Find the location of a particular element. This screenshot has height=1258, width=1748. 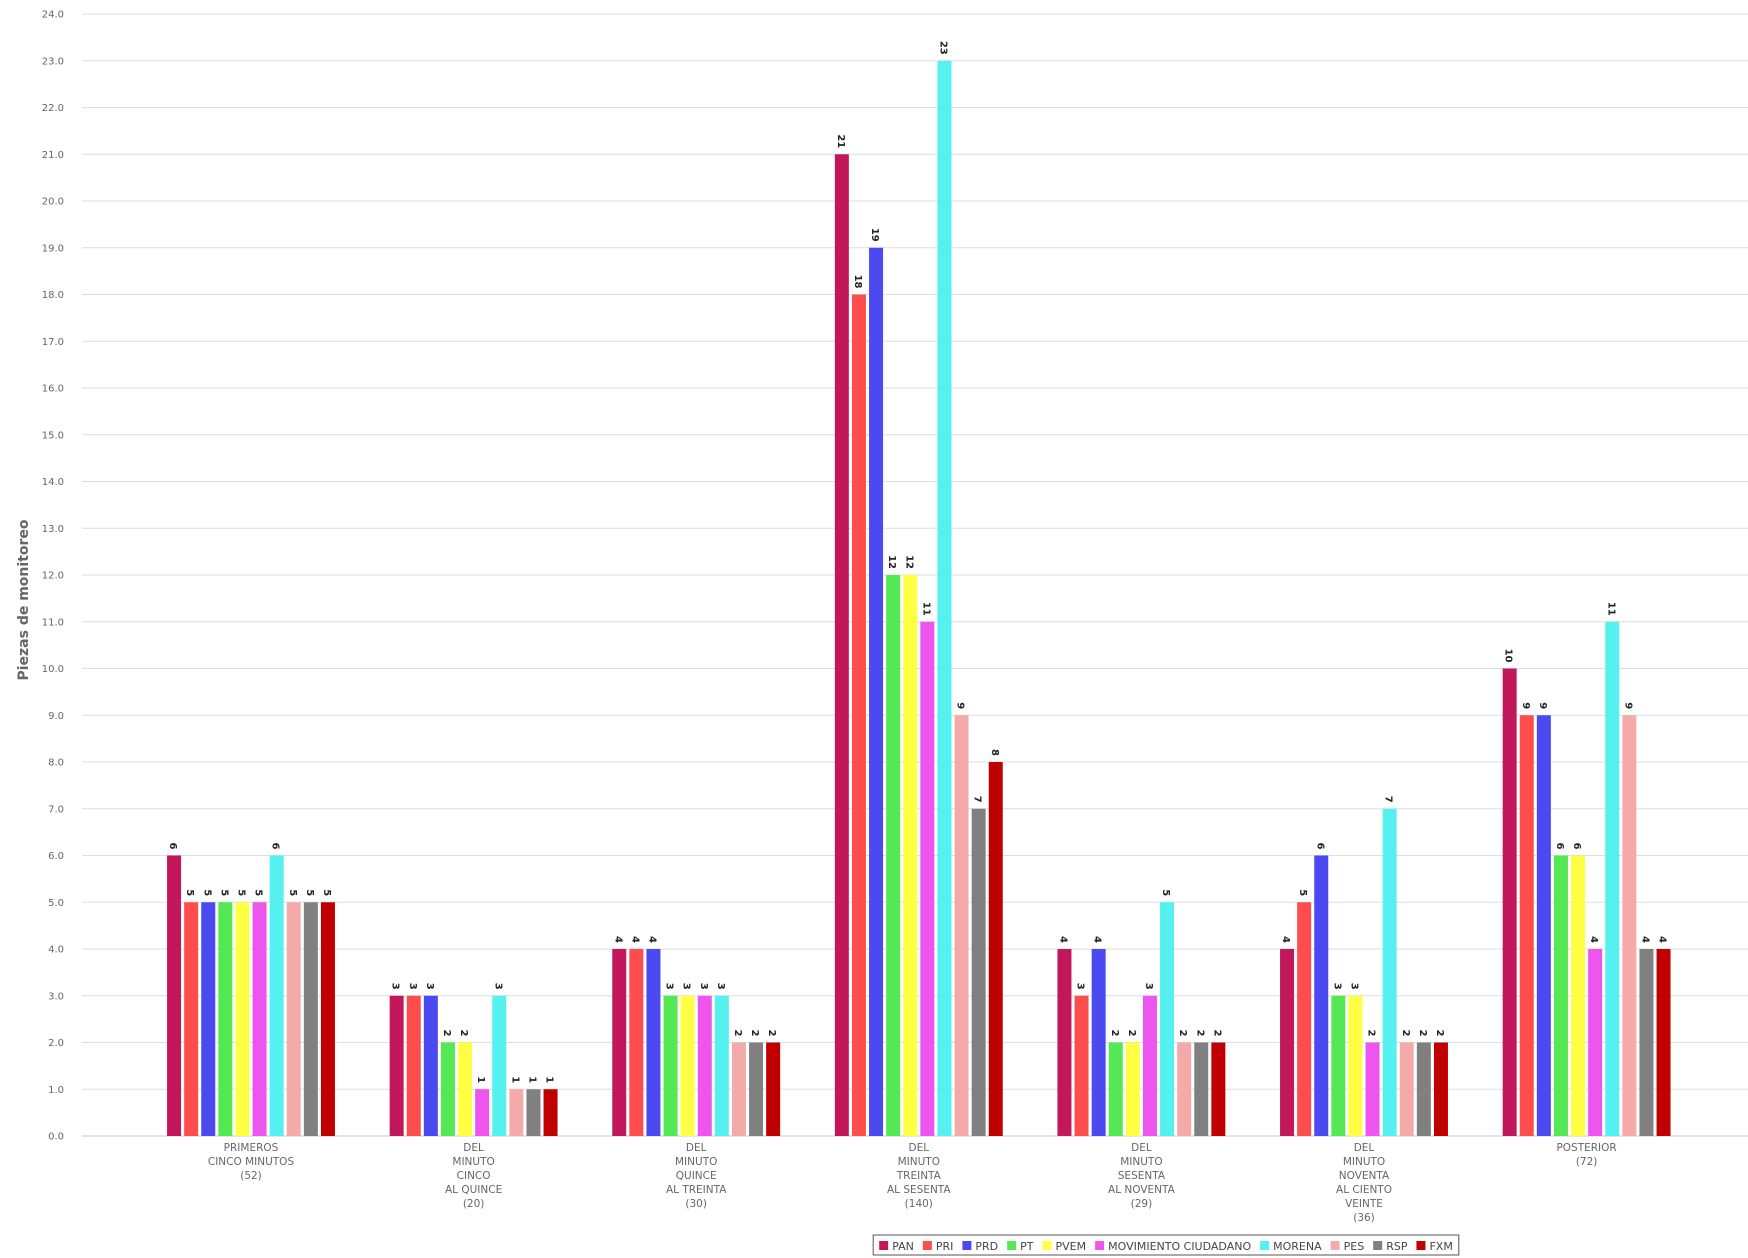

y-tick-label: 19.0 is located at coordinates (53, 248).